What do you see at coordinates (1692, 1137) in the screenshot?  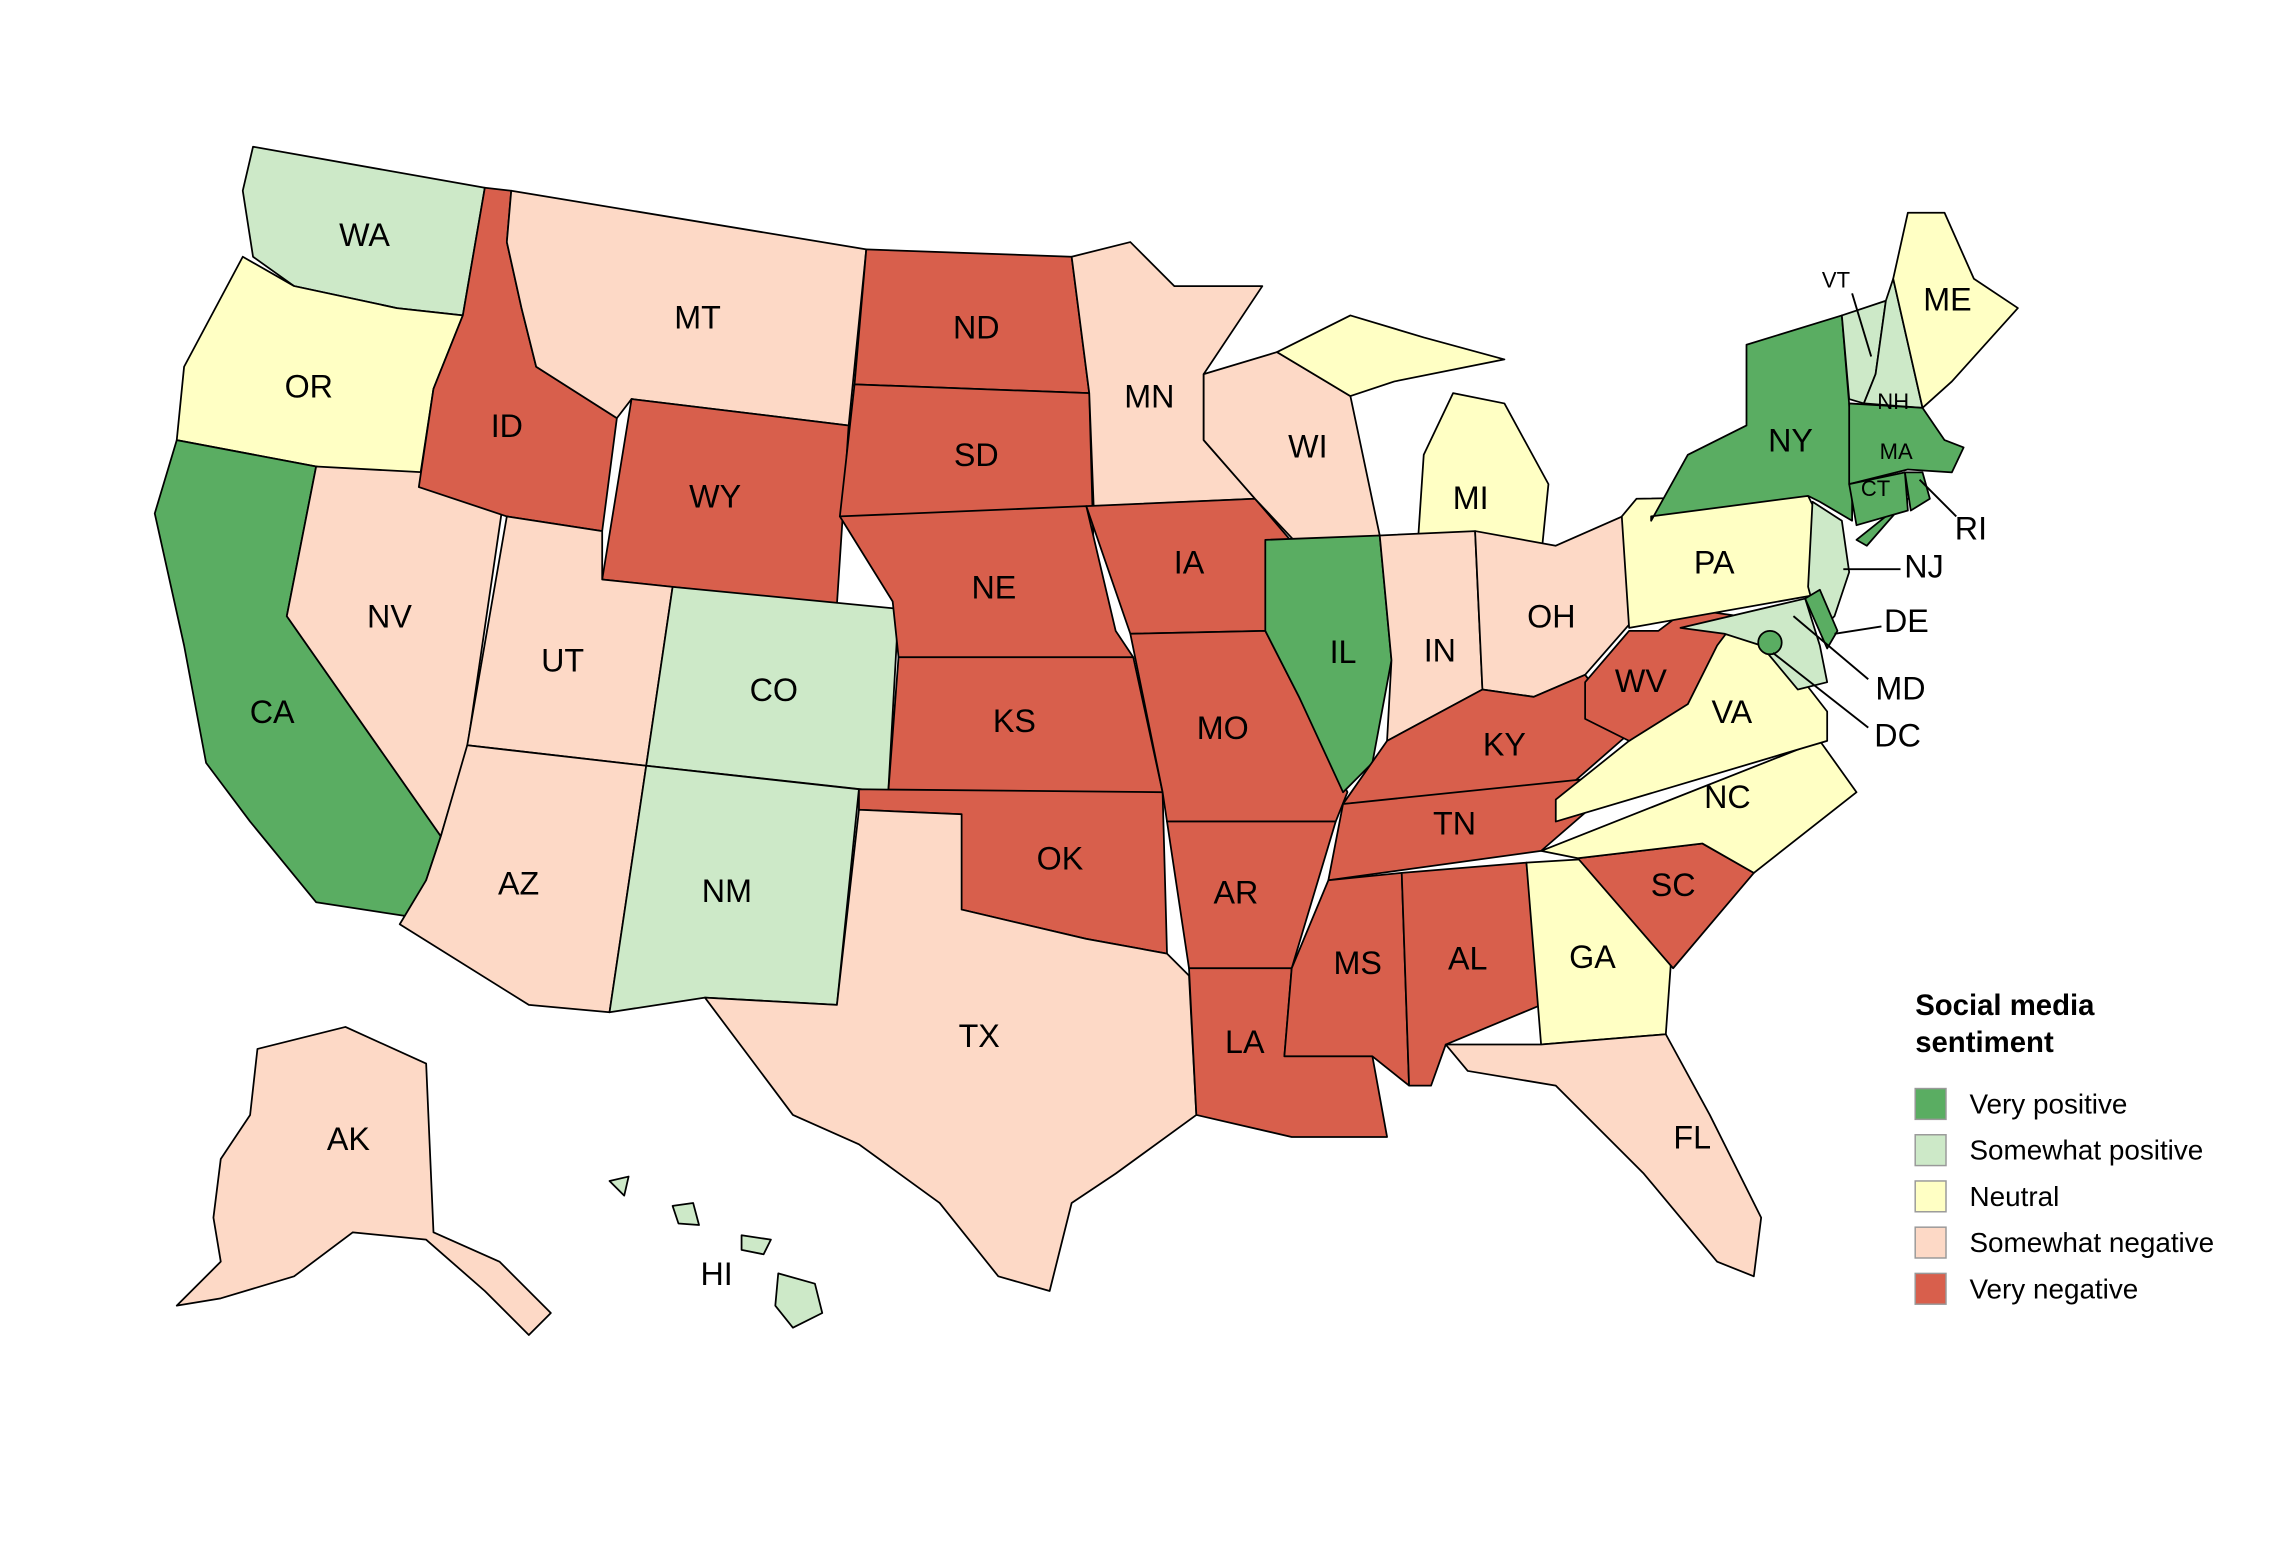 I see `state-label-fl: FL` at bounding box center [1692, 1137].